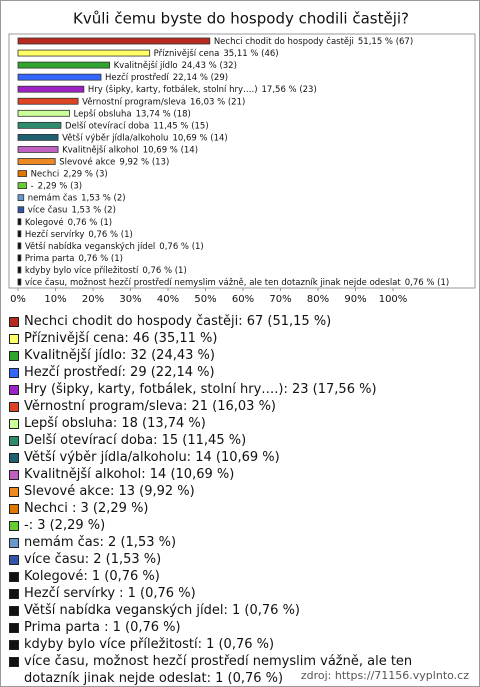 This screenshot has height=687, width=480. Describe the element at coordinates (107, 125) in the screenshot. I see `bar-category: Delší otevírací doba` at that location.